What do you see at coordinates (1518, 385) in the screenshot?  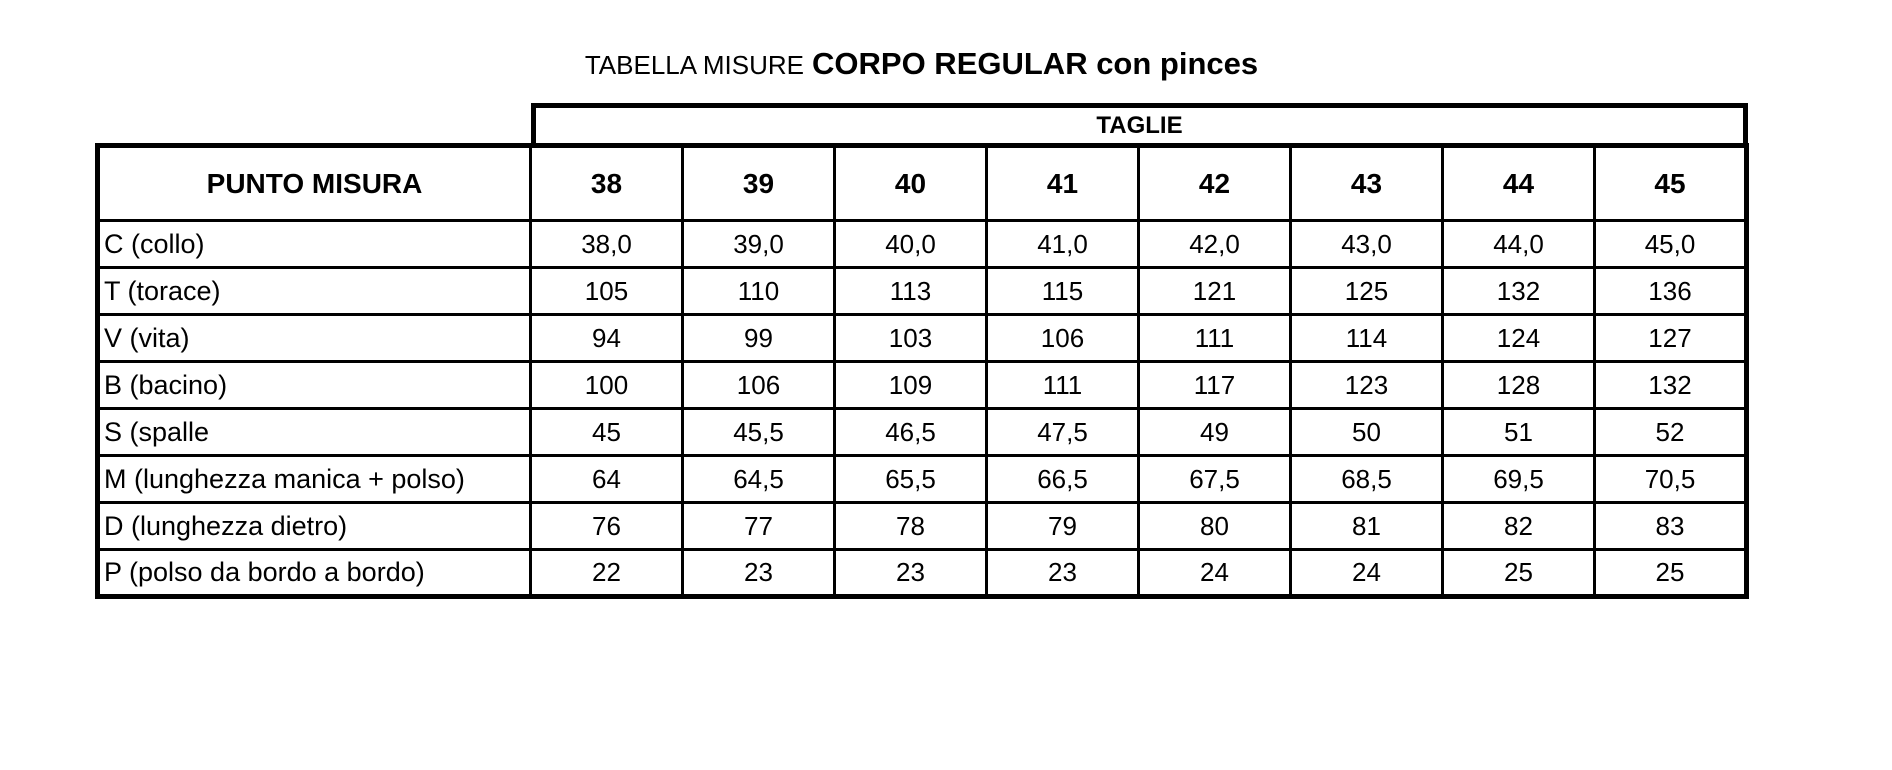 I see `measure-value: 128` at bounding box center [1518, 385].